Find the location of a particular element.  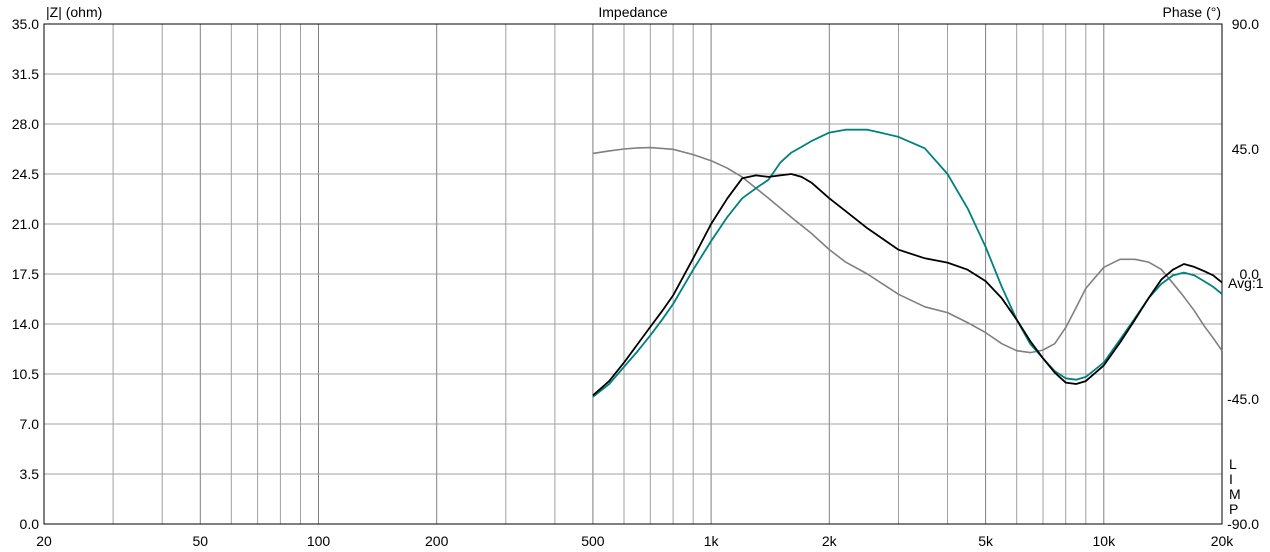

y-left-axis-title: |Z| (ohm) is located at coordinates (74, 12).